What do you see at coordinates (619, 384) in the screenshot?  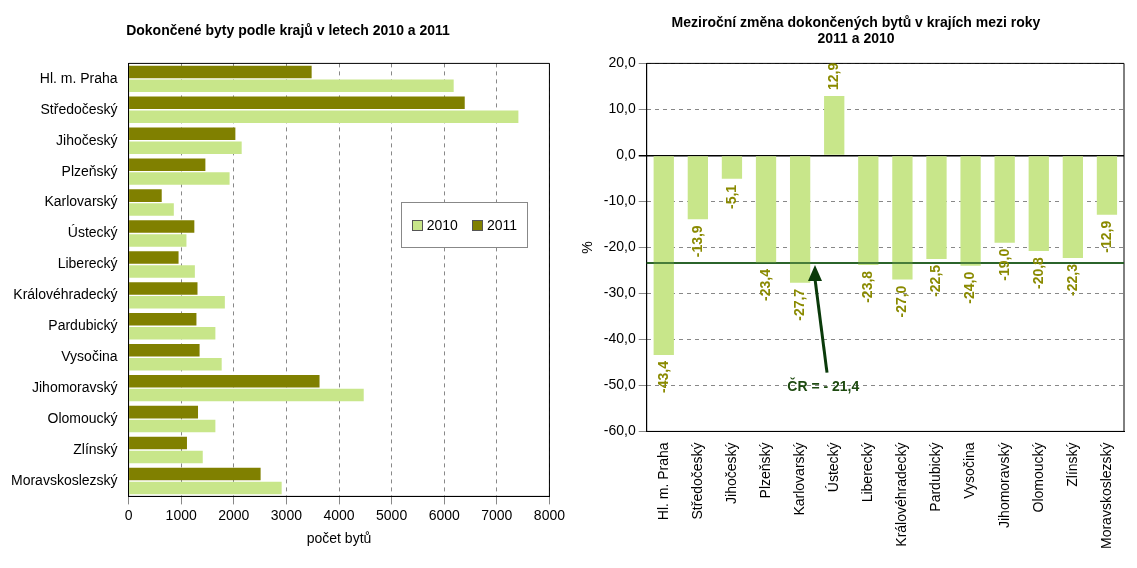 I see `y-tick-label: -50,0` at bounding box center [619, 384].